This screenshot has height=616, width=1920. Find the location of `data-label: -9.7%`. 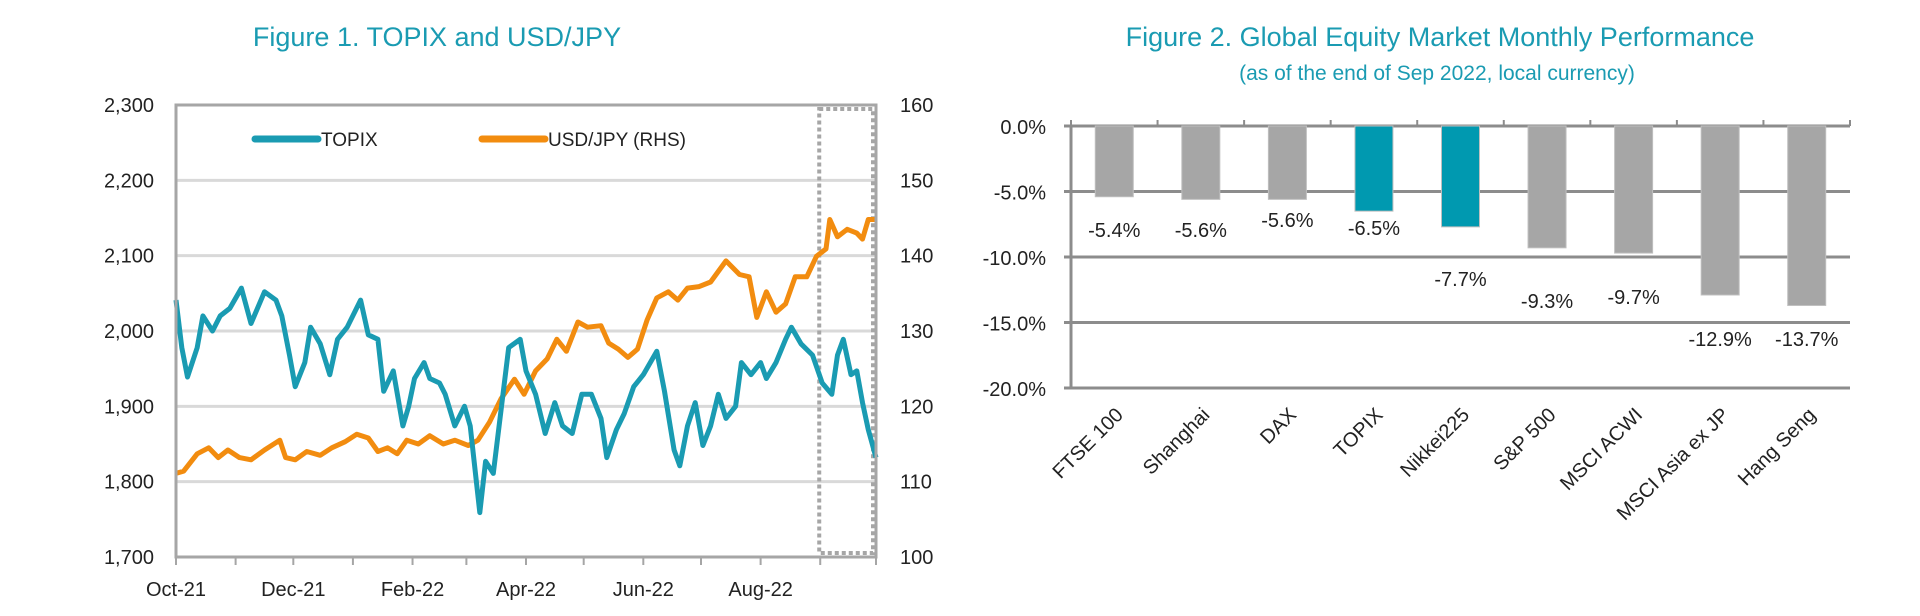

data-label: -9.7% is located at coordinates (1633, 298).